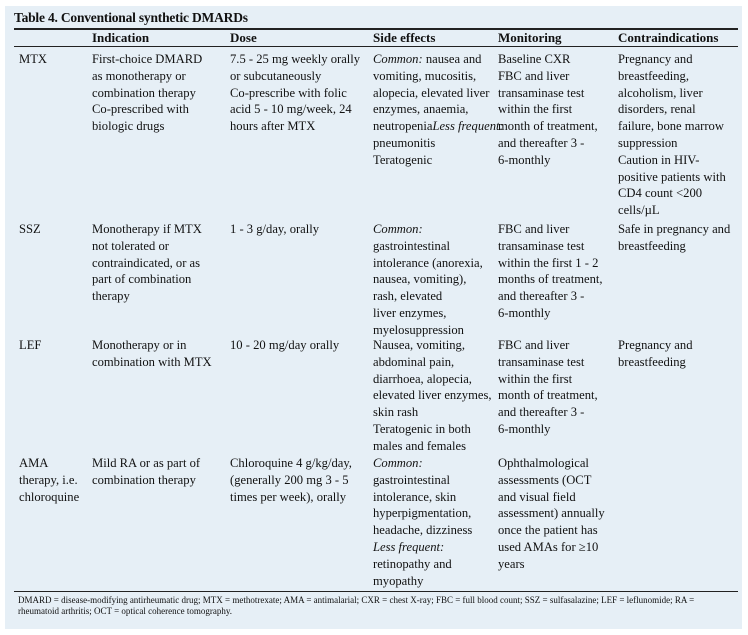 This screenshot has height=635, width=748. I want to click on cell-indication: Monotherapy or in combination with MTX, so click(152, 353).